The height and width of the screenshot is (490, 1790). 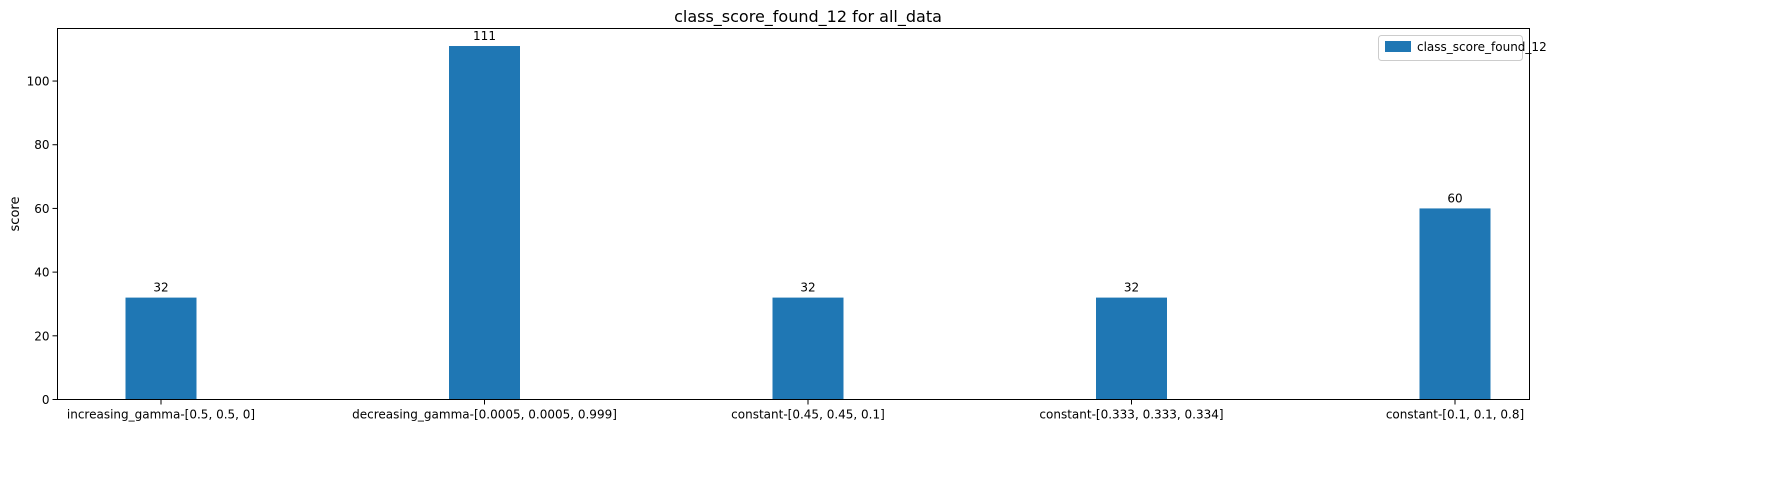 I want to click on x-tick-label: constant-[0.1, 0.1, 0.8], so click(x=1455, y=415).